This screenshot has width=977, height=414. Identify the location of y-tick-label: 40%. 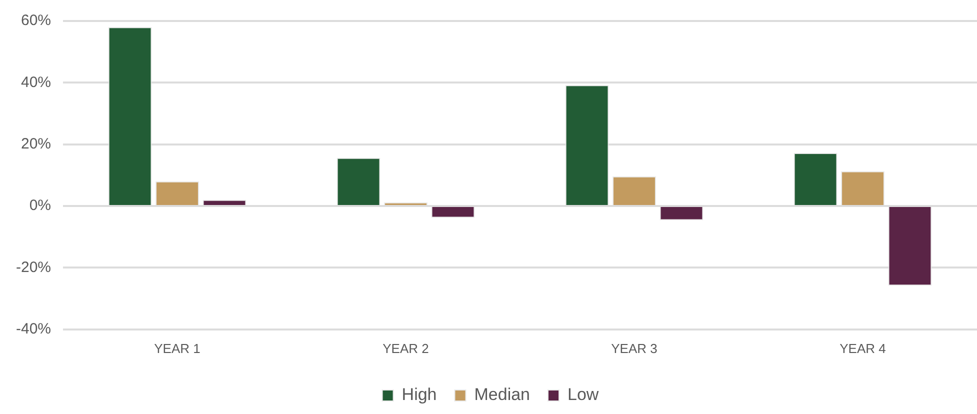
(36, 82).